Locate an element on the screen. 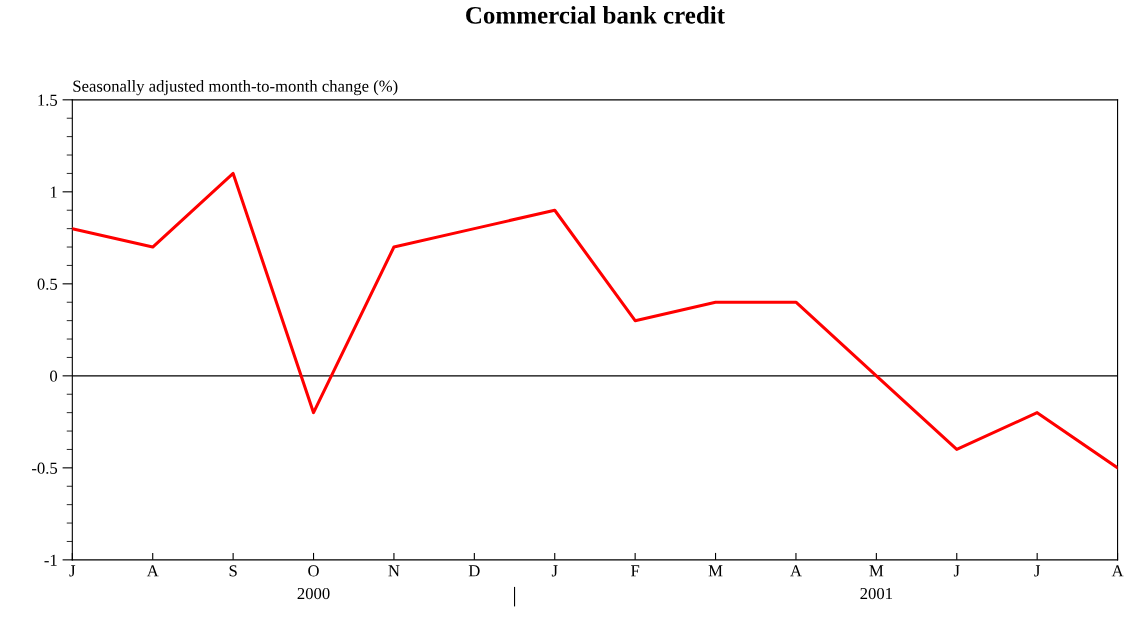  x-tick-label: N is located at coordinates (394, 571).